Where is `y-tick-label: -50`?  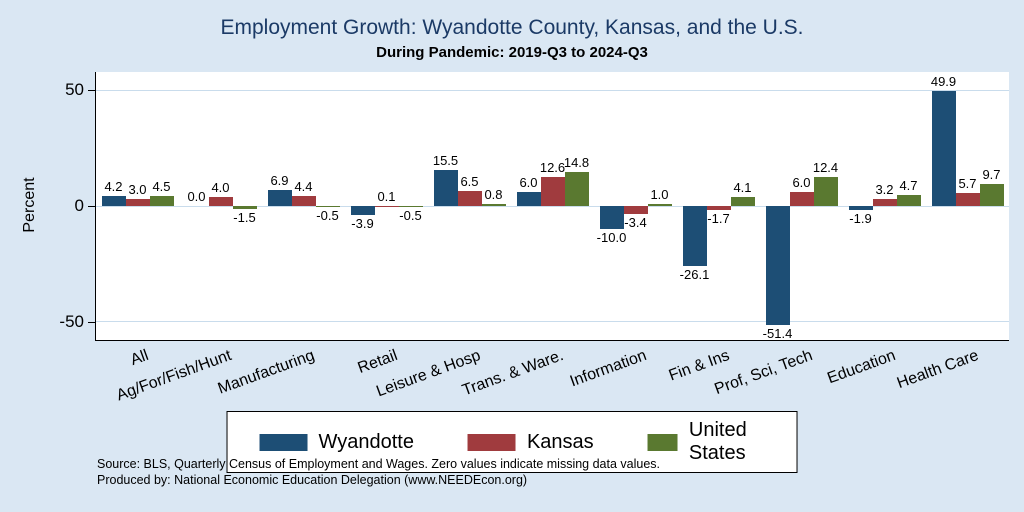 y-tick-label: -50 is located at coordinates (71, 321).